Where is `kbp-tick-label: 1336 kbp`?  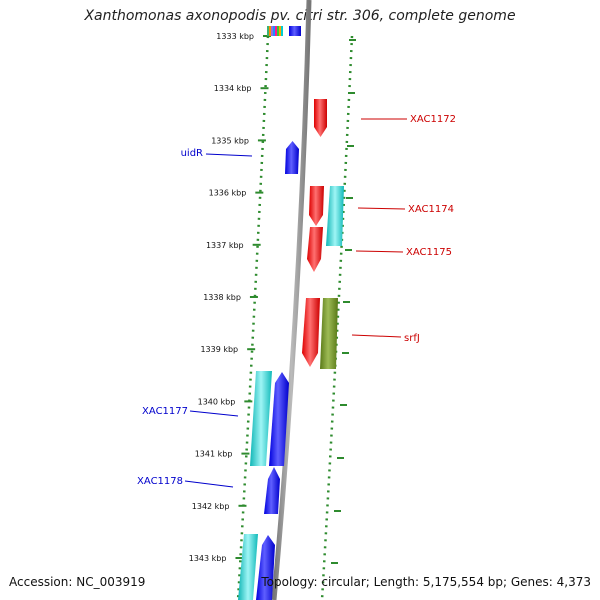
kbp-tick-label: 1336 kbp is located at coordinates (228, 193).